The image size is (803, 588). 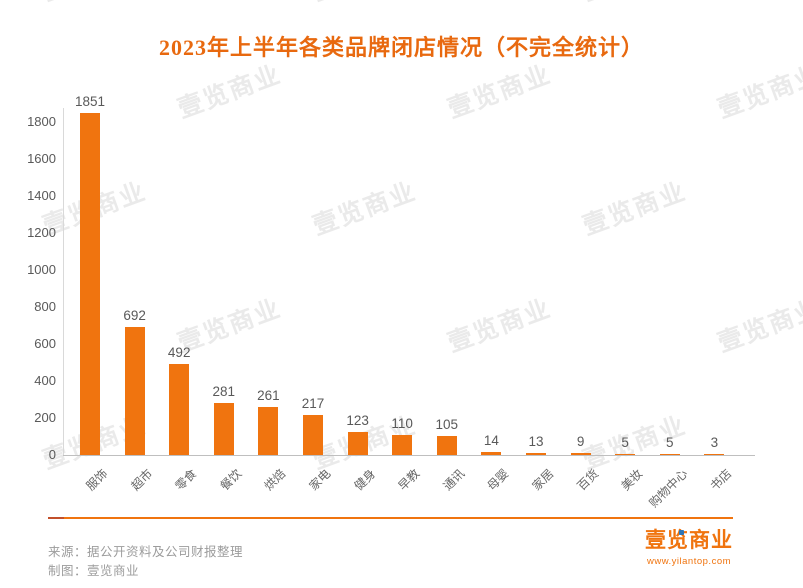 What do you see at coordinates (141, 480) in the screenshot?
I see `x-category-label: 超市` at bounding box center [141, 480].